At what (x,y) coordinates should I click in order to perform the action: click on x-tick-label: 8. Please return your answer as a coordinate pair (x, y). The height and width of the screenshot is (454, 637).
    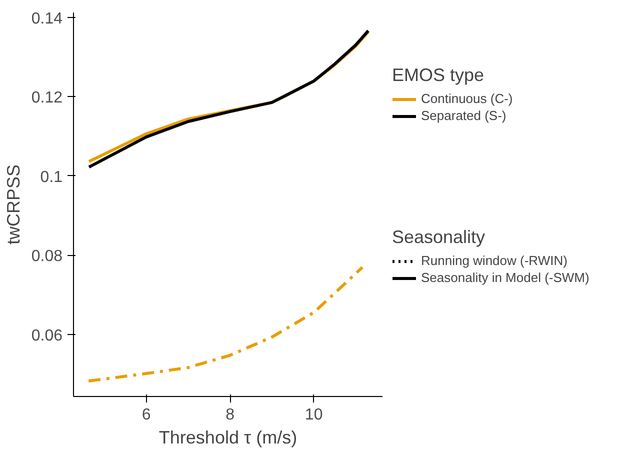
    Looking at the image, I should click on (230, 415).